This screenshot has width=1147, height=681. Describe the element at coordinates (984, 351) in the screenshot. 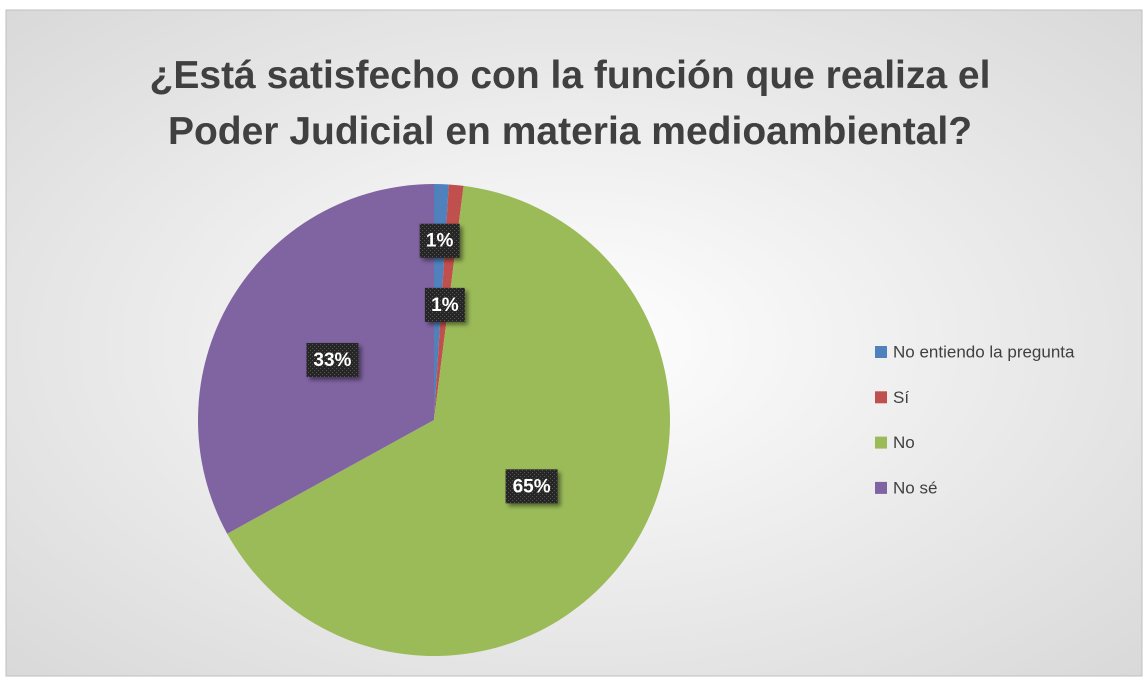

I see `legend-label: No entiendo la pregunta` at that location.